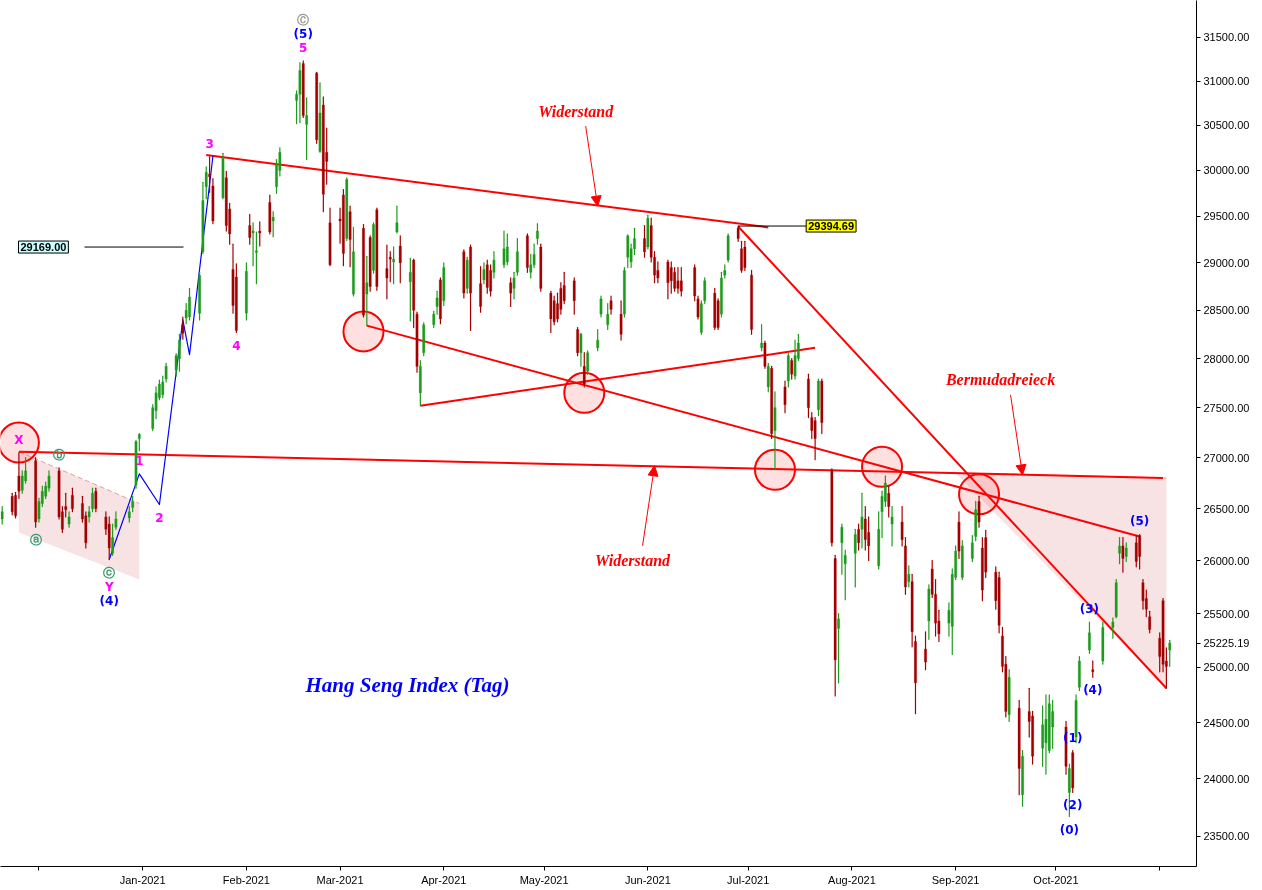 The width and height of the screenshot is (1262, 890). What do you see at coordinates (1226, 560) in the screenshot?
I see `y-tick-label: 26000.00` at bounding box center [1226, 560].